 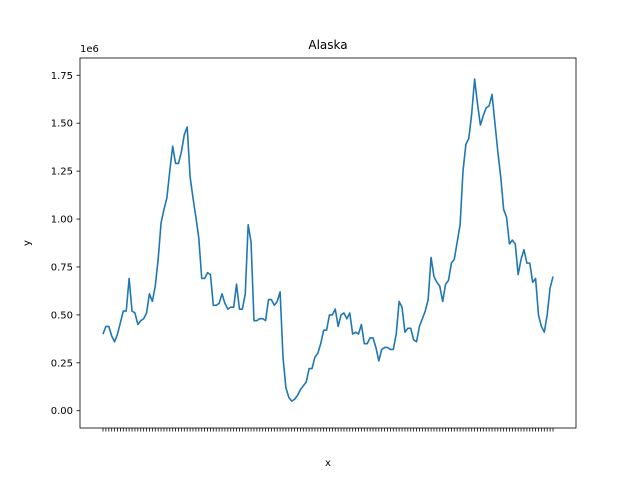 I want to click on x-axis-ticks, so click(x=328, y=430).